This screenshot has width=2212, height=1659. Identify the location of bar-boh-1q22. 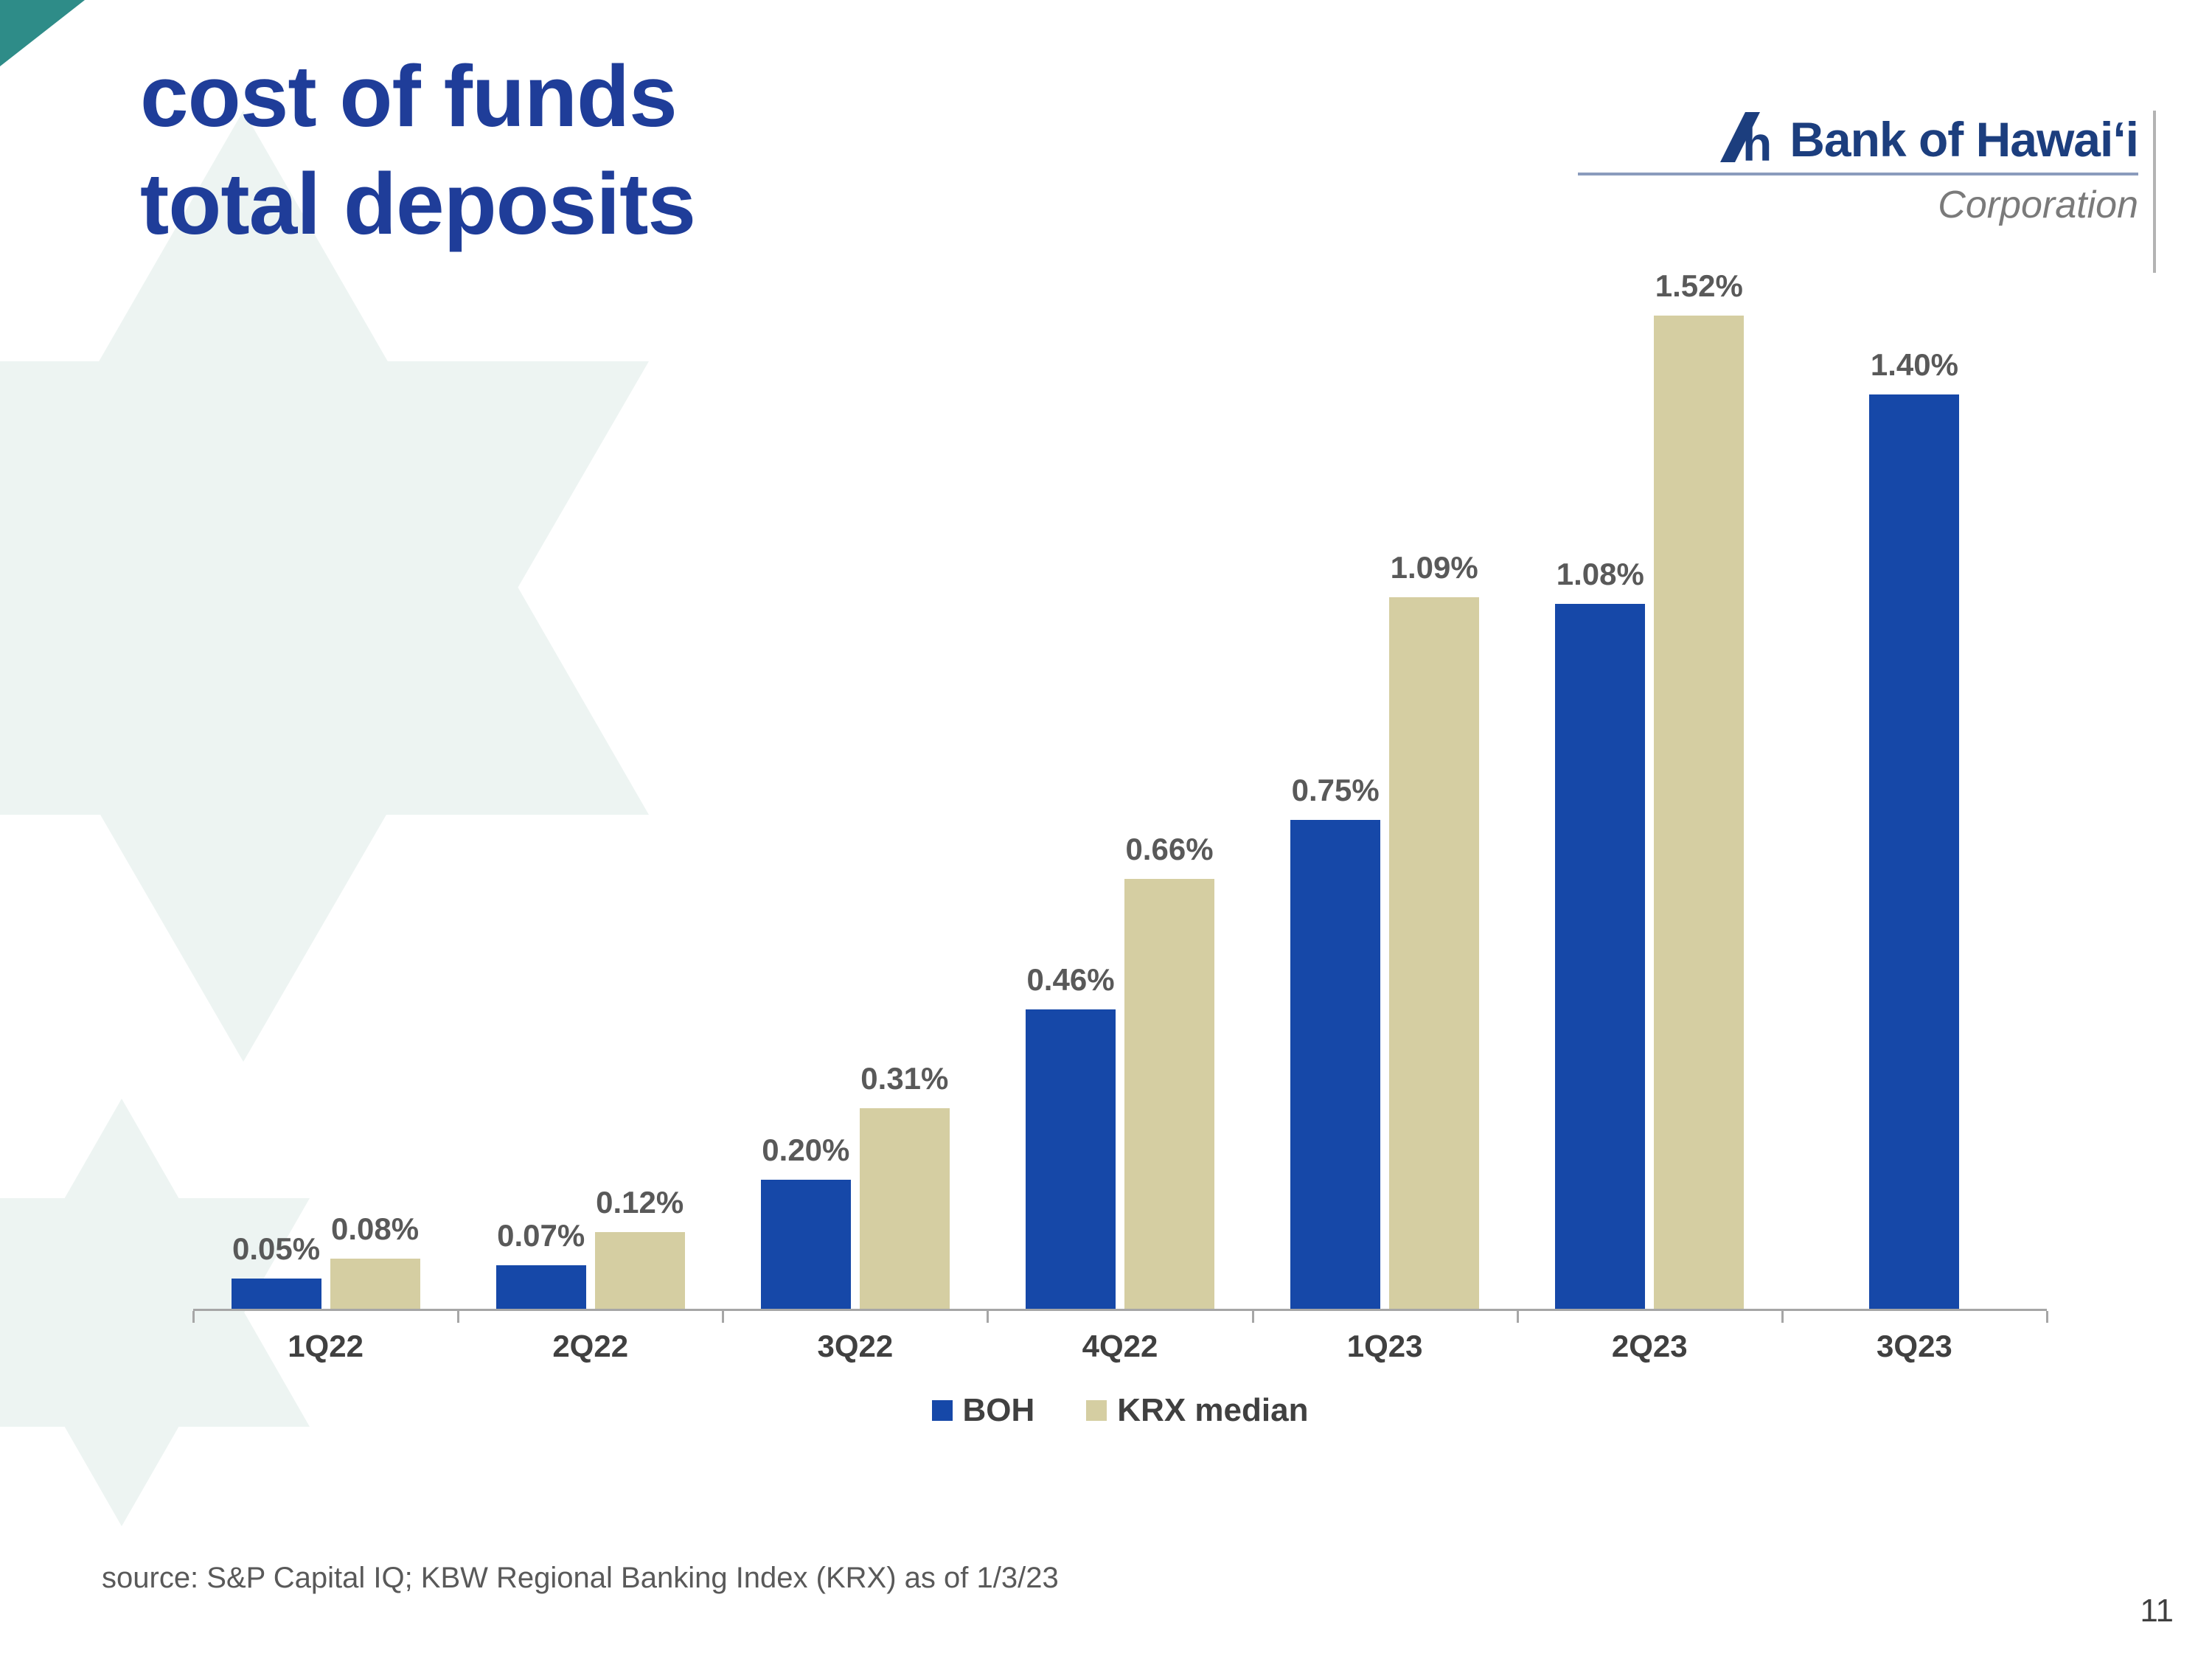
(276, 1294).